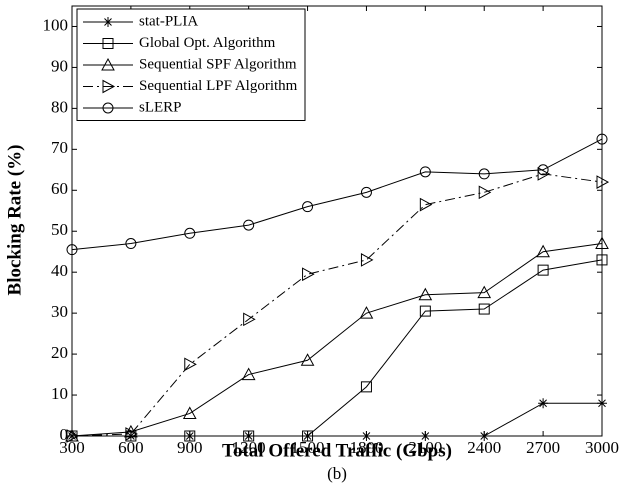 This screenshot has width=623, height=496. What do you see at coordinates (249, 447) in the screenshot?
I see `x-tick-label: 1200` at bounding box center [249, 447].